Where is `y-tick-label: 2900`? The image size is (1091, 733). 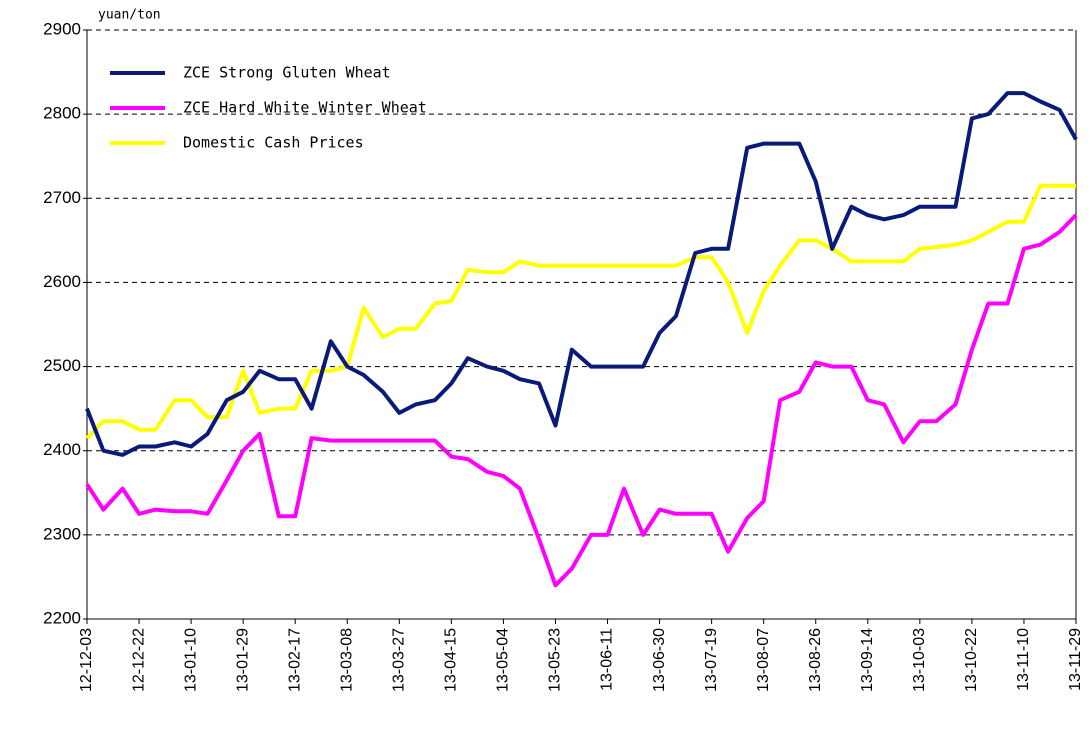
y-tick-label: 2900 is located at coordinates (62, 28).